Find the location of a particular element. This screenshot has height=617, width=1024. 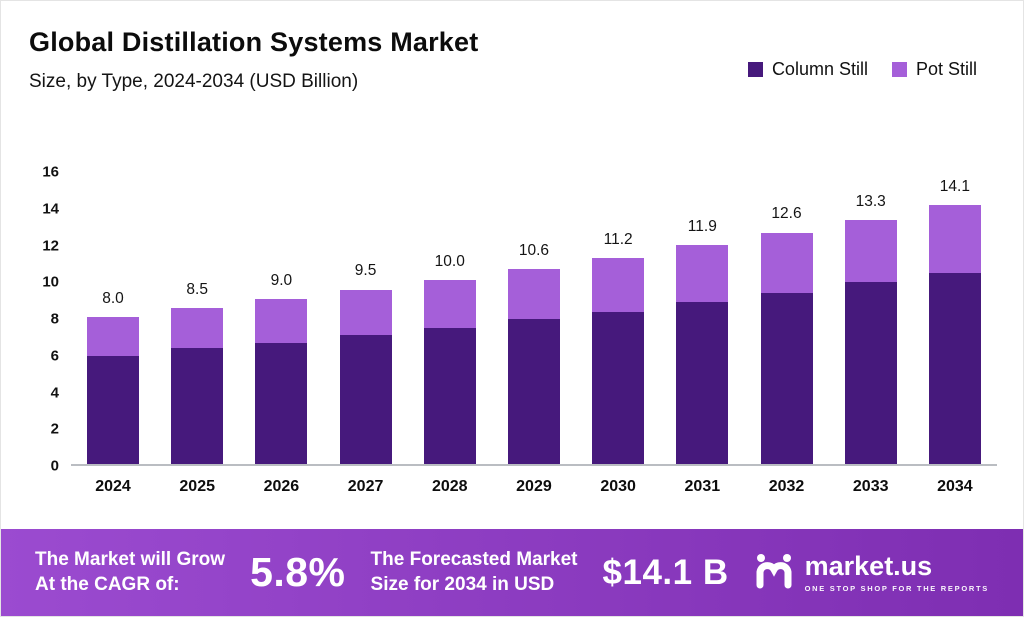

bar-group-2030: 11.2 2030 is located at coordinates (618, 333).